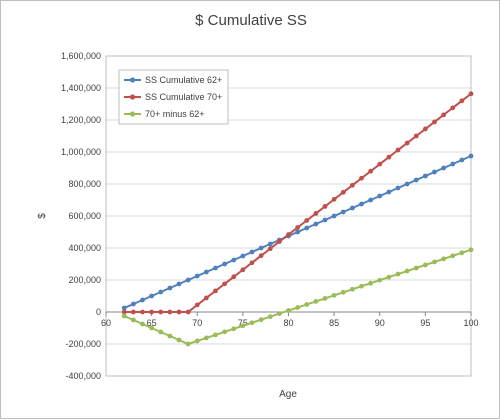 The height and width of the screenshot is (420, 500). I want to click on y-tick-label: 200,000, so click(84, 280).